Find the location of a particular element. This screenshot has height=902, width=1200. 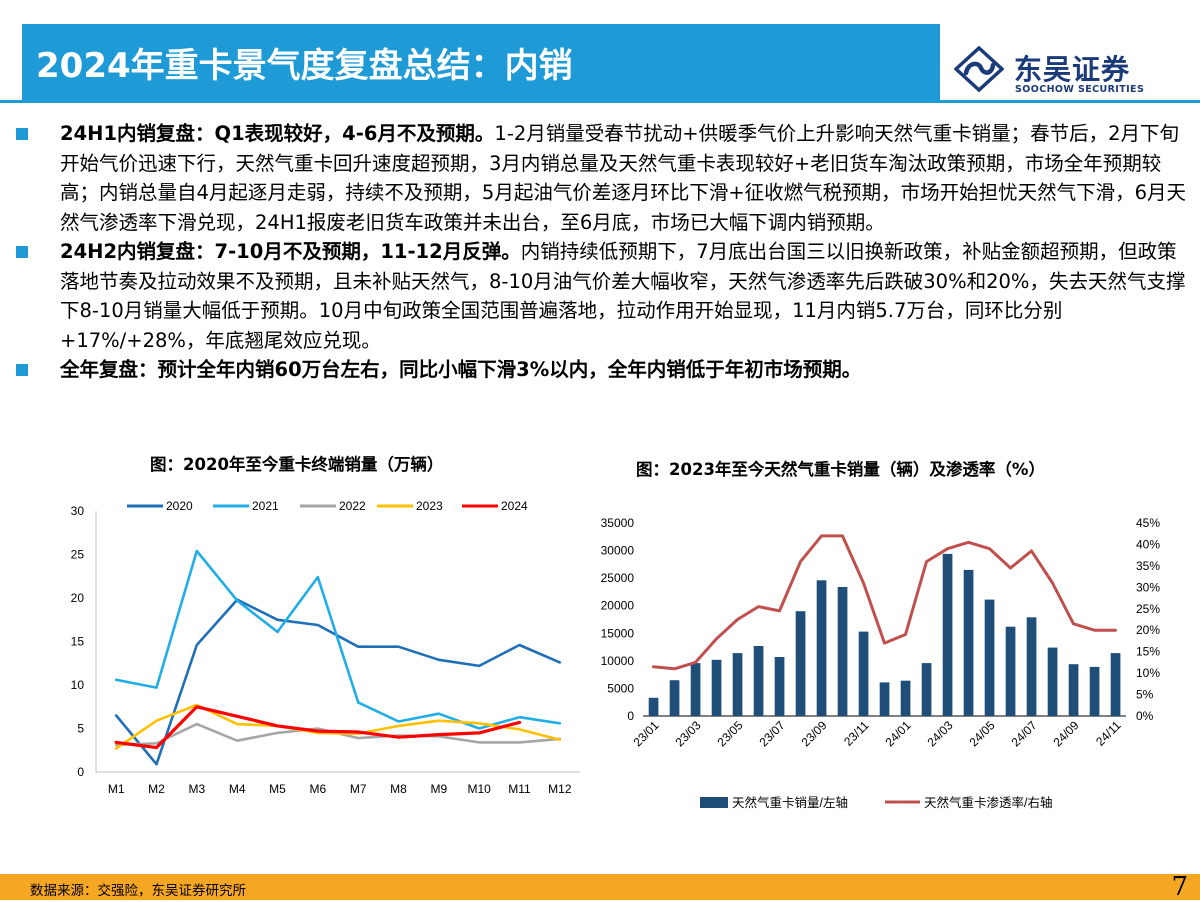

x-tick-label: M11 is located at coordinates (519, 789).